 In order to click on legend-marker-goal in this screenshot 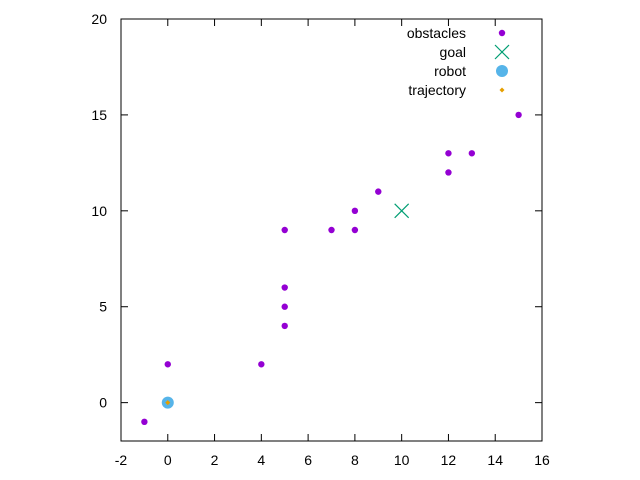, I will do `click(502, 52)`.